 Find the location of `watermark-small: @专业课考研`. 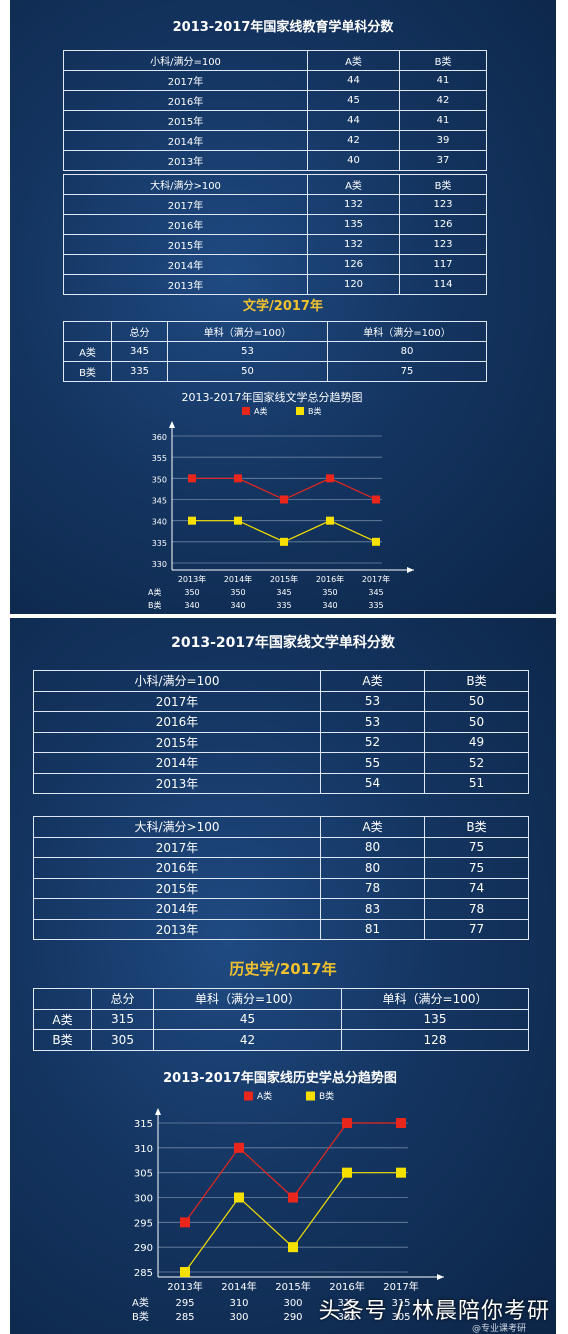

watermark-small: @专业课考研 is located at coordinates (499, 1329).